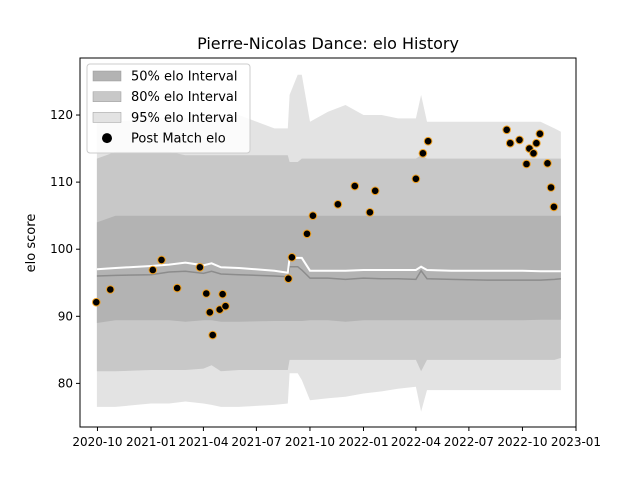  What do you see at coordinates (184, 97) in the screenshot?
I see `legend-label: 80% elo Interval` at bounding box center [184, 97].